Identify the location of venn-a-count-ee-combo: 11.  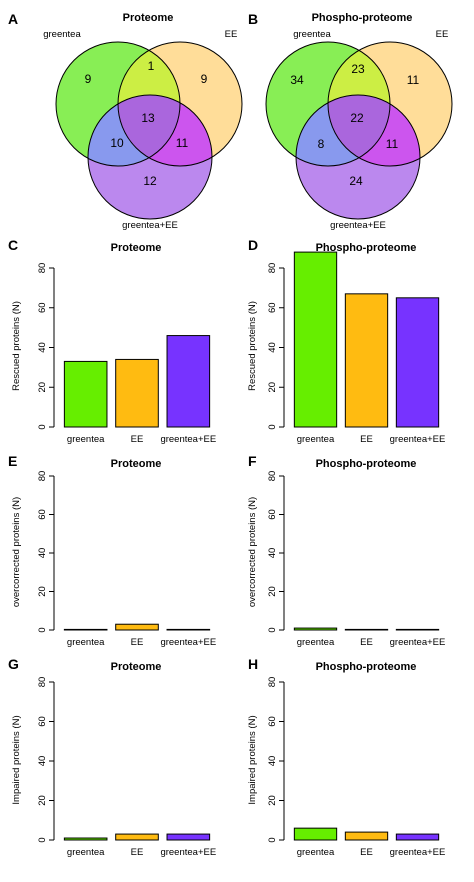
(182, 143).